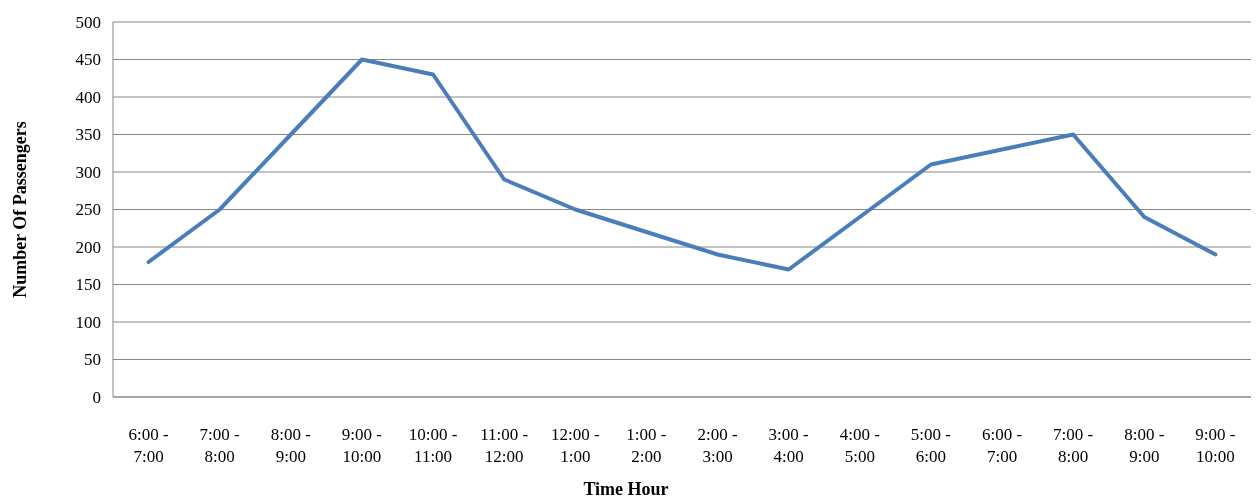 This screenshot has height=497, width=1259. I want to click on y-tick-label: 150, so click(88, 285).